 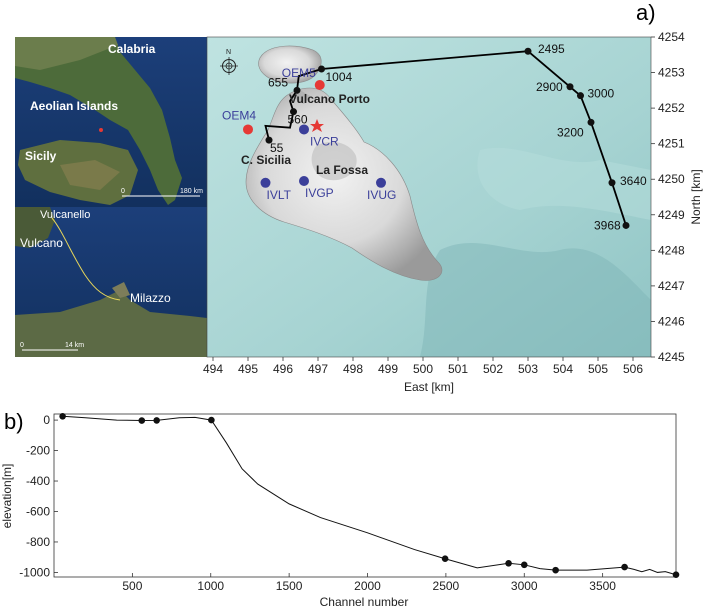 What do you see at coordinates (646, 12) in the screenshot?
I see `panel-a-label: a)` at bounding box center [646, 12].